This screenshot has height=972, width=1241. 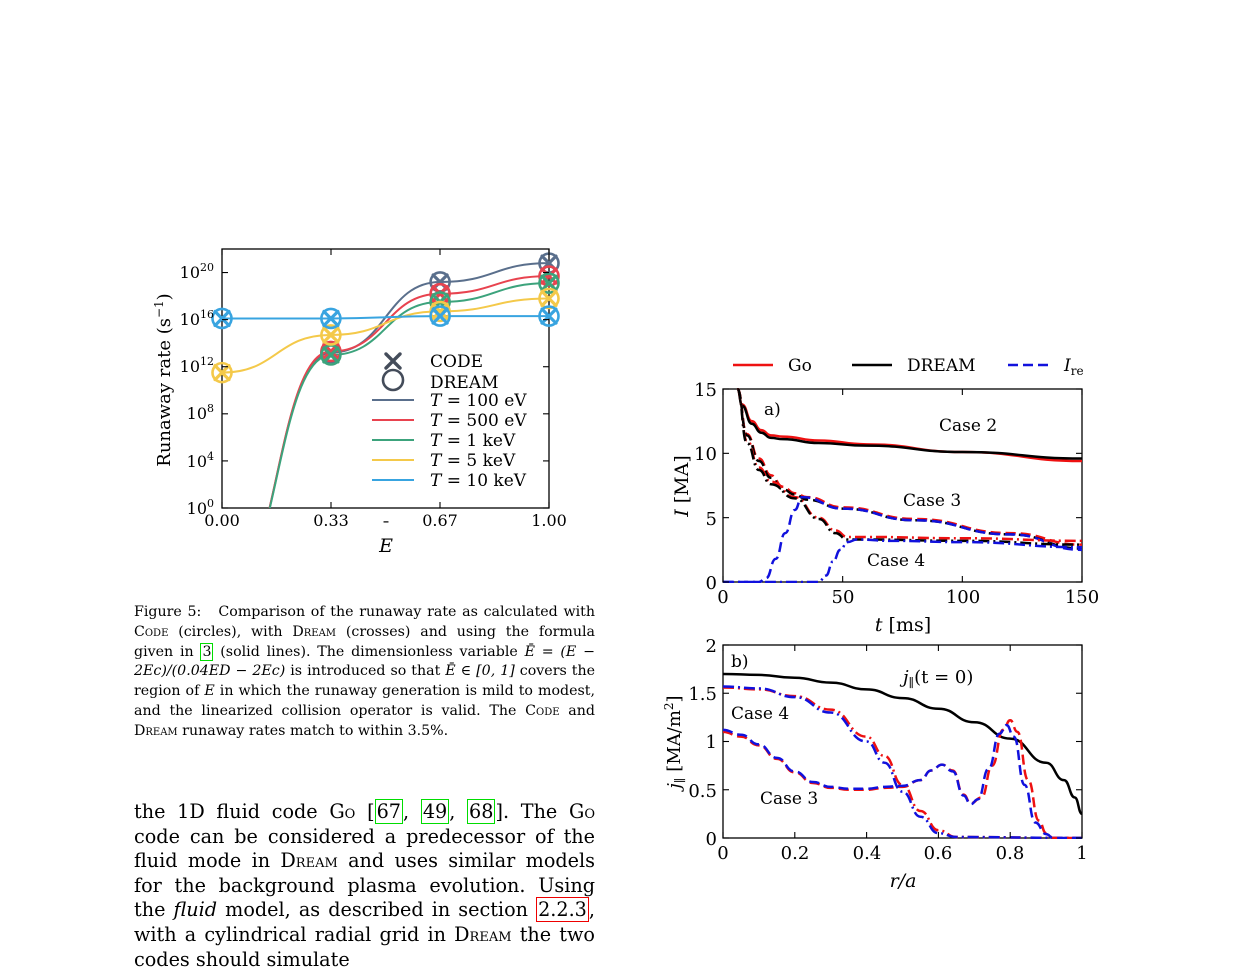 I want to click on panel-a-lines, so click(x=903, y=485).